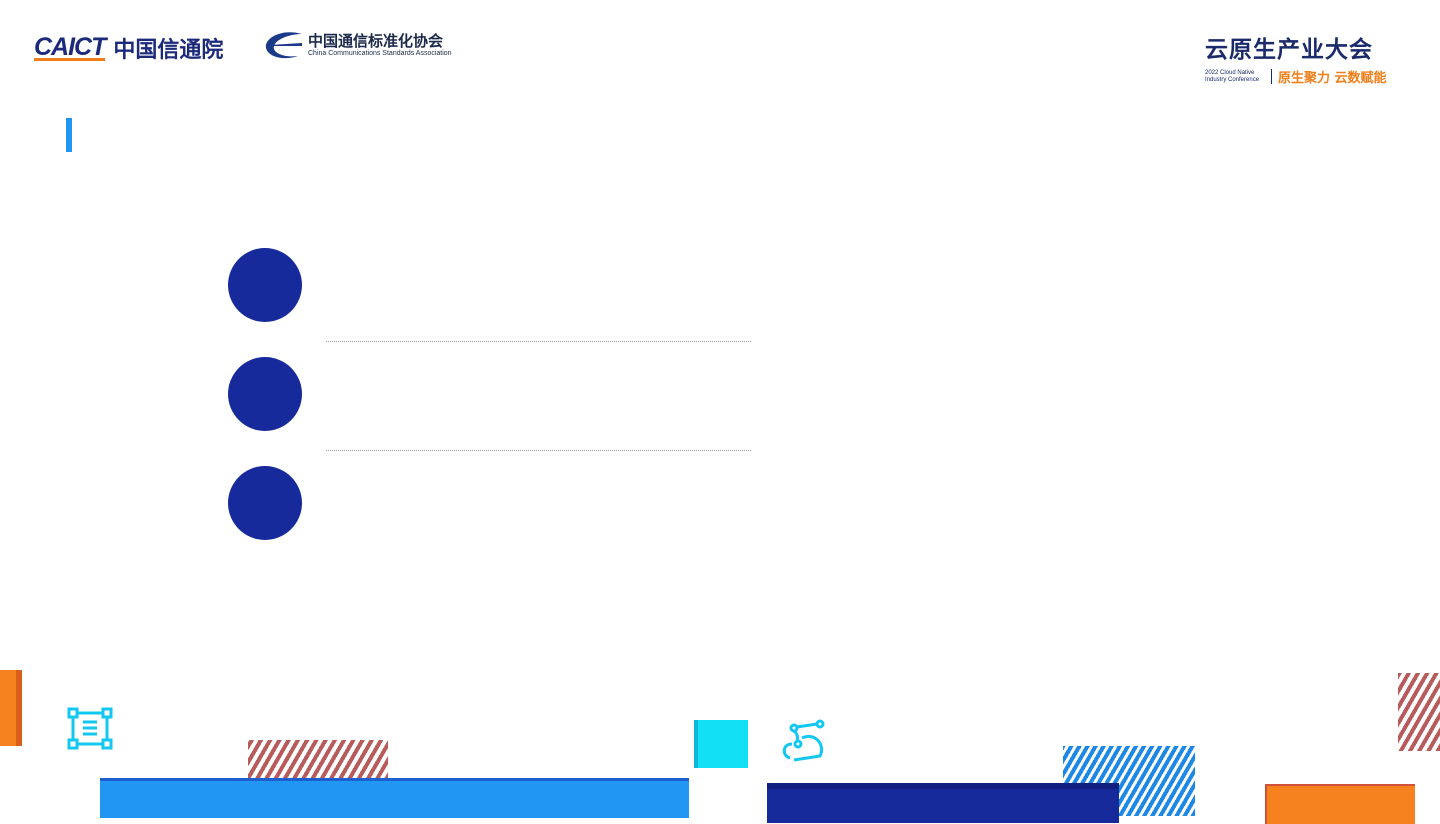 The height and width of the screenshot is (824, 1440). What do you see at coordinates (11, 708) in the screenshot?
I see `decor-orange-block` at bounding box center [11, 708].